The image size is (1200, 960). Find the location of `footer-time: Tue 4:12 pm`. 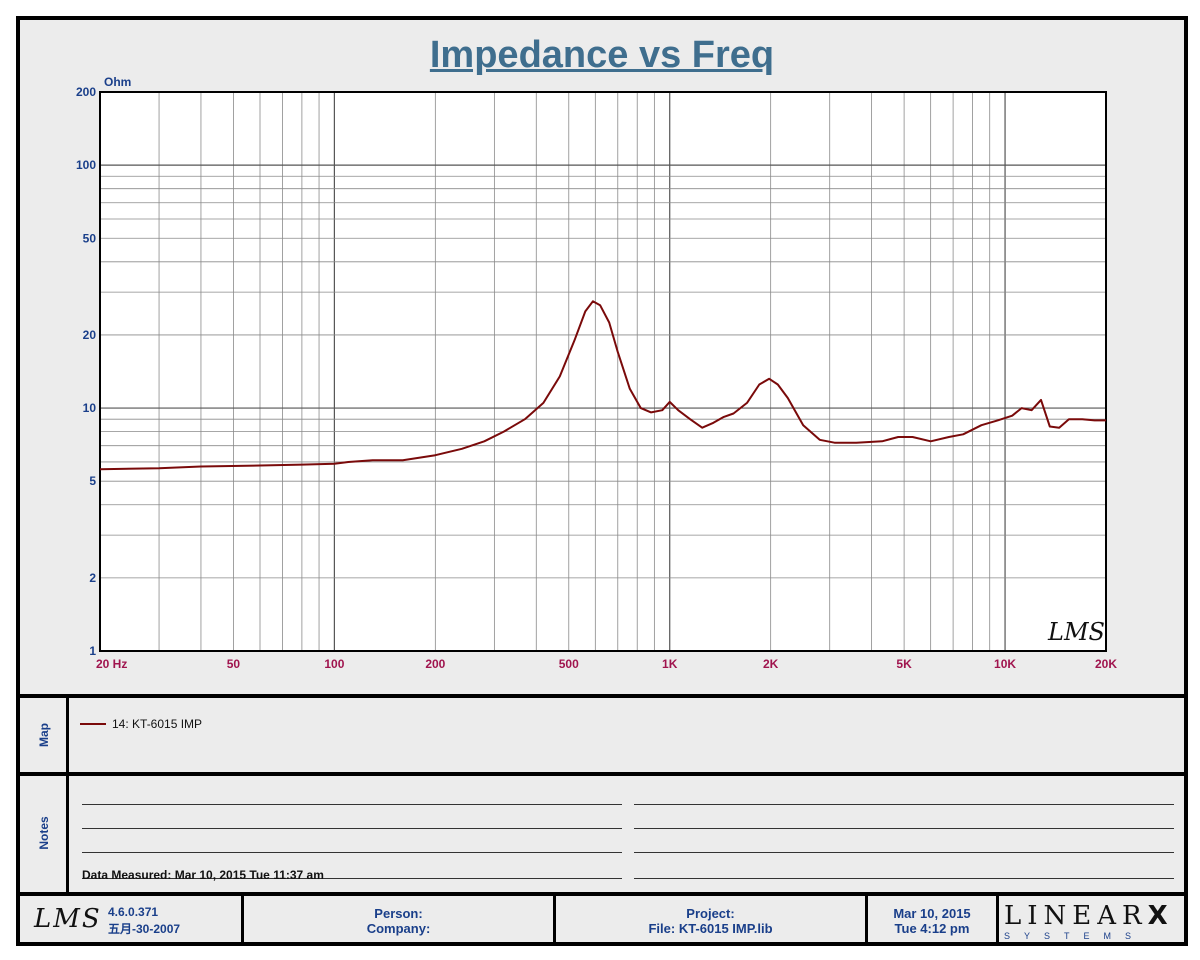

footer-time: Tue 4:12 pm is located at coordinates (932, 928).